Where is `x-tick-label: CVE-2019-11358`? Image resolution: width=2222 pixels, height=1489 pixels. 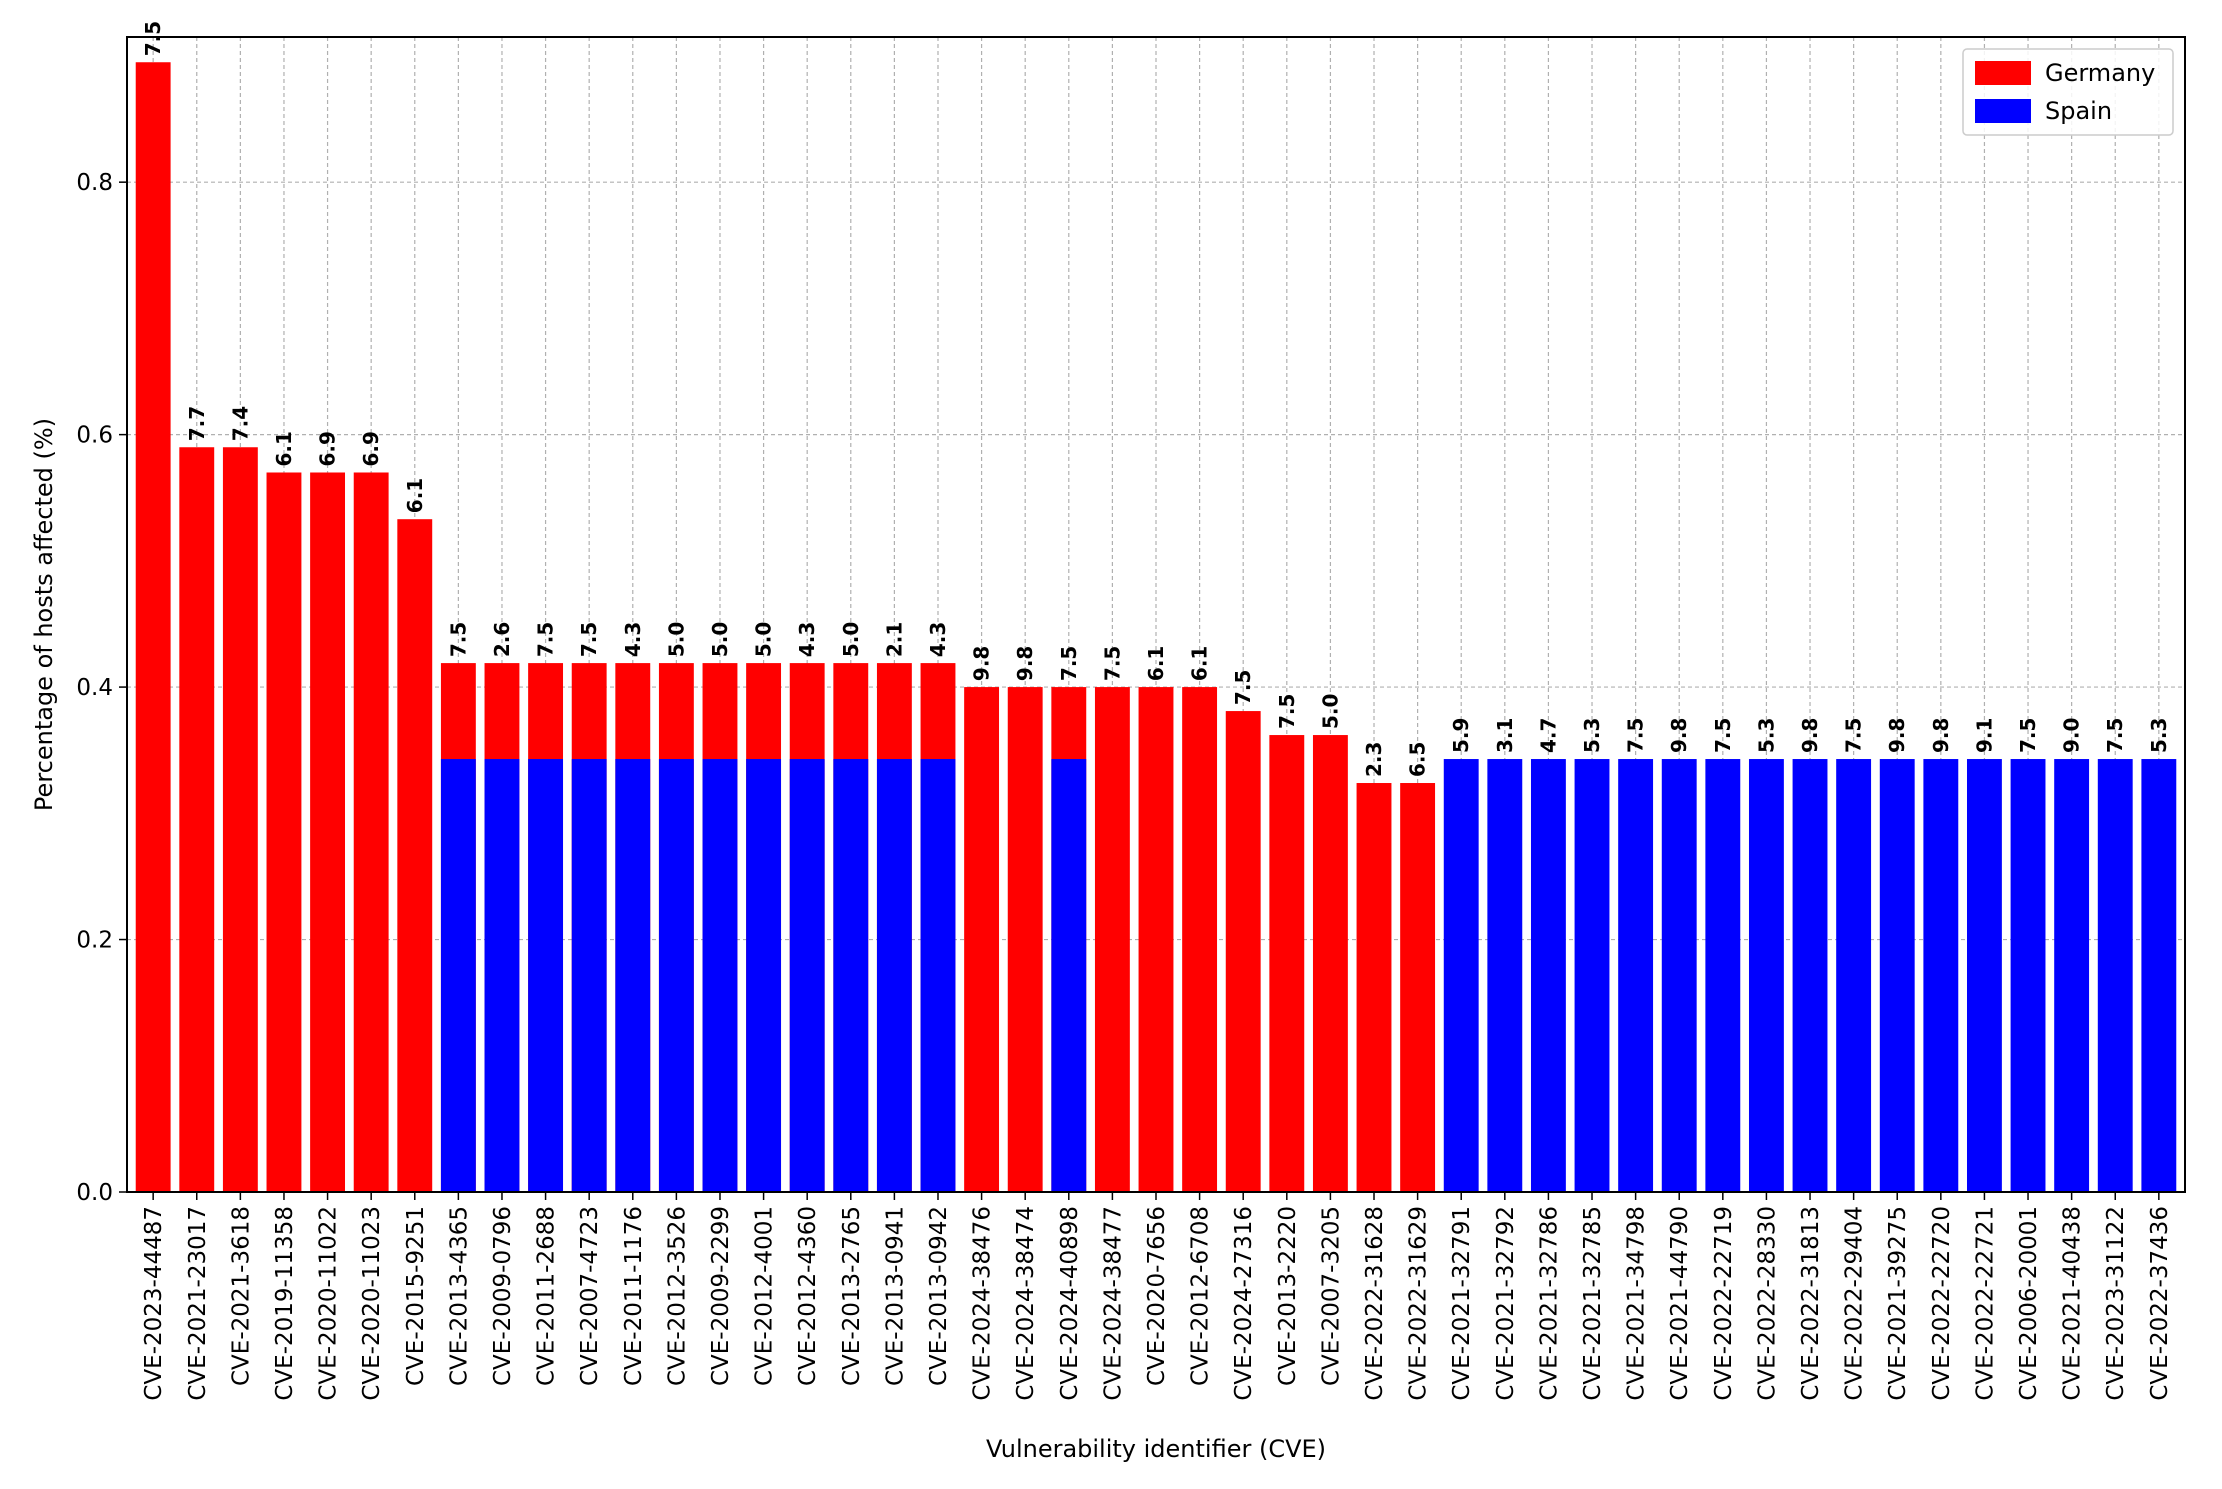
x-tick-label: CVE-2019-11358 is located at coordinates (285, 1303).